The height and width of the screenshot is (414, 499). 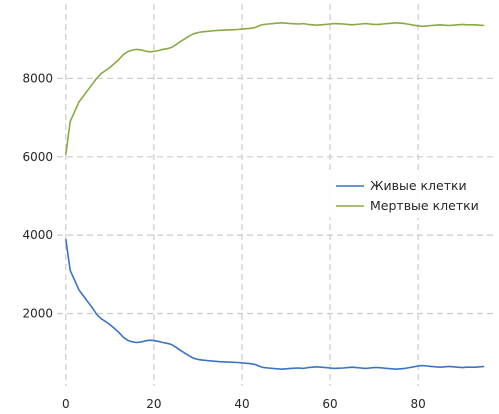 I want to click on x-tick-label: 60, so click(x=329, y=404).